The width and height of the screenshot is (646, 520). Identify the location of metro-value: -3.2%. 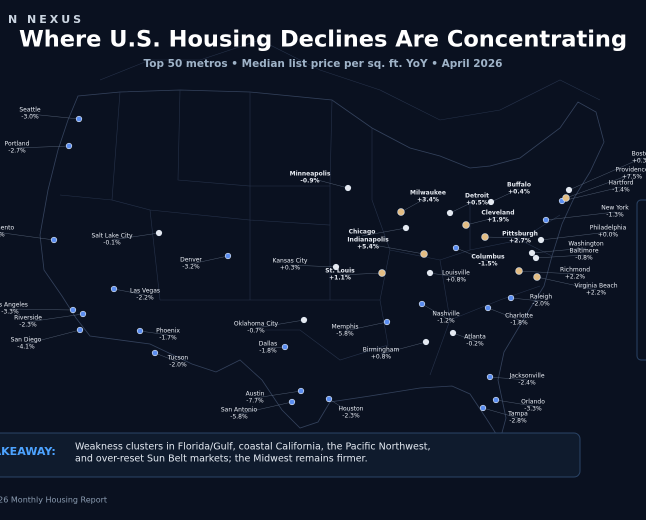
(191, 267).